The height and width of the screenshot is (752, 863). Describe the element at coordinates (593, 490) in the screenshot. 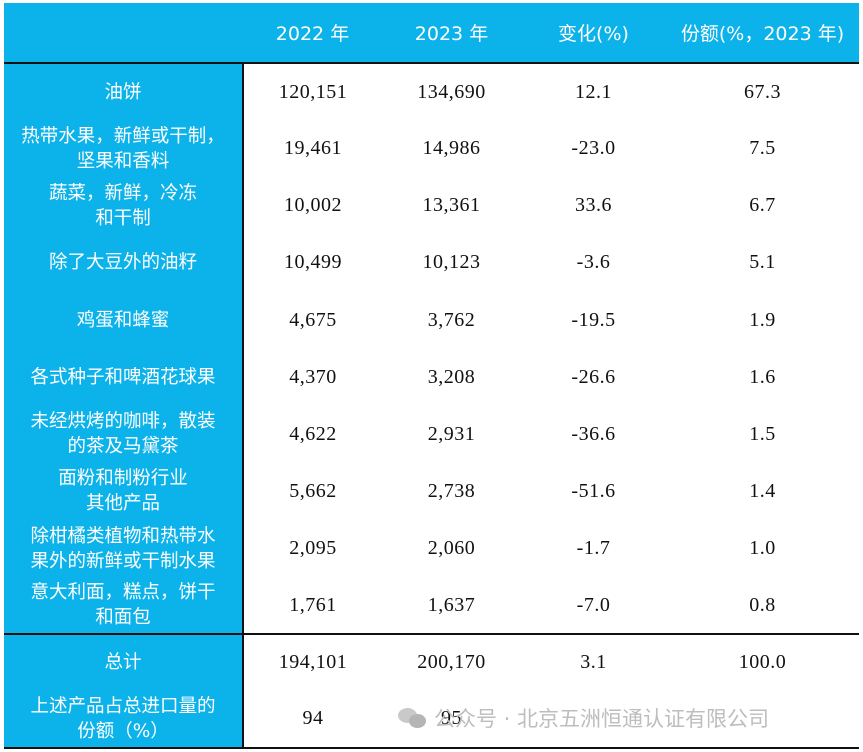

I see `cell-change: -51.6` at that location.